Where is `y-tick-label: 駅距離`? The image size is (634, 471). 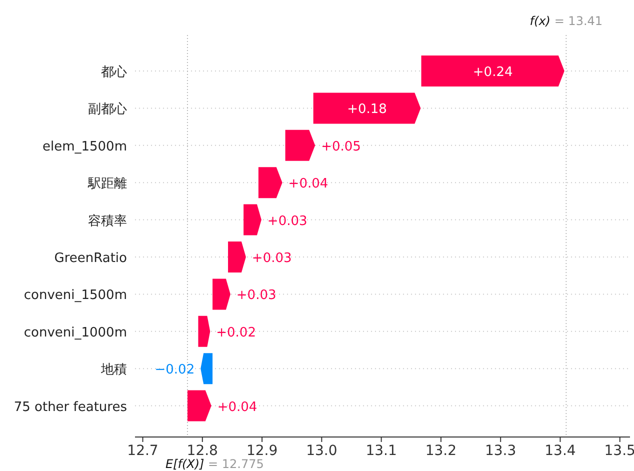
y-tick-label: 駅距離 is located at coordinates (107, 184).